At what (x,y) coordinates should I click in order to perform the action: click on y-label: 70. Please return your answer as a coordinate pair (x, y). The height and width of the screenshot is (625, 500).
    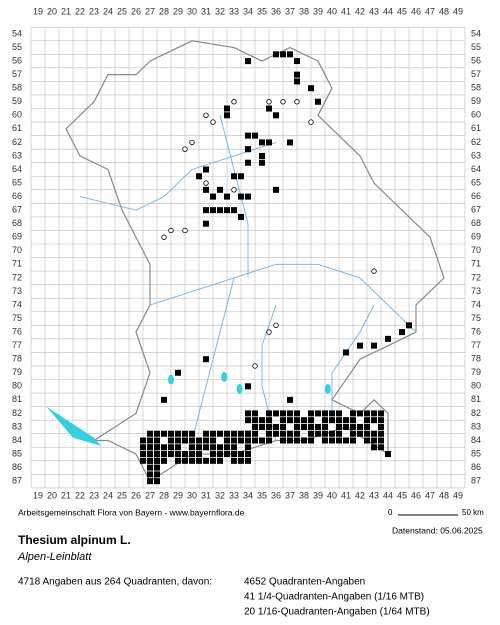
    Looking at the image, I should click on (476, 250).